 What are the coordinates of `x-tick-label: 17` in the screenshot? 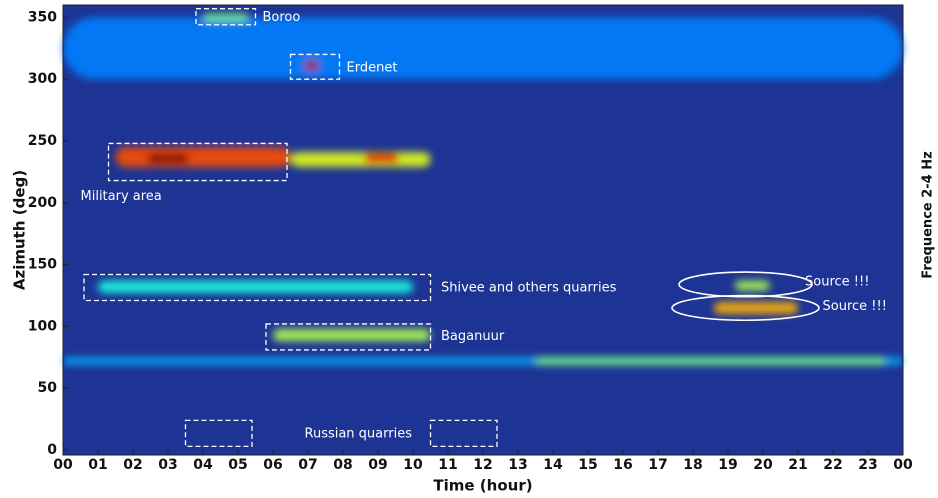 It's located at (657, 465).